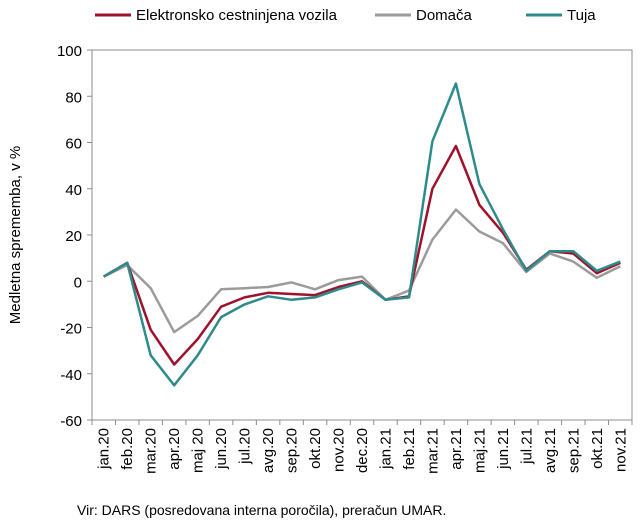 The image size is (644, 532). I want to click on y-tick-label: -60, so click(71, 421).